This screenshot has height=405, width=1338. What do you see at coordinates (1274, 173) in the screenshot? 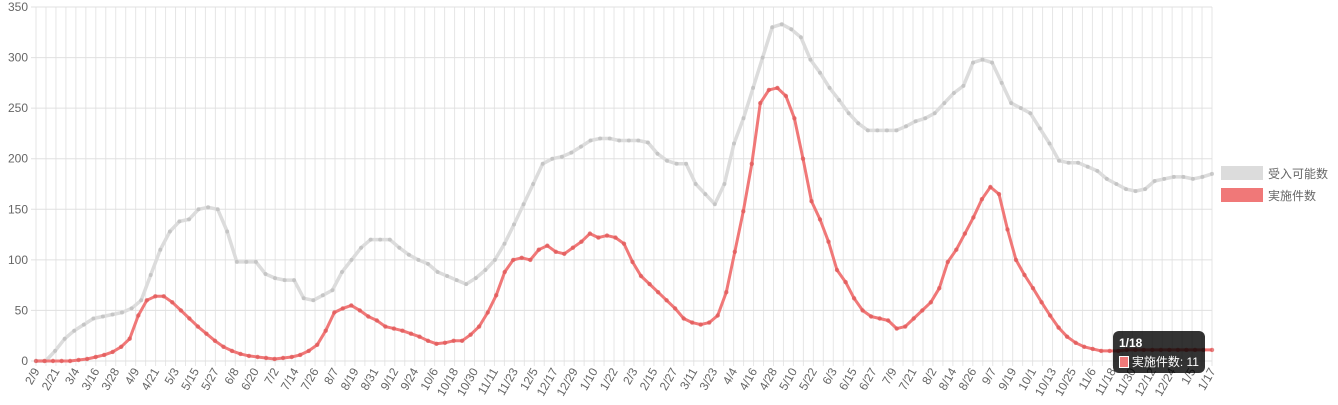
I see `legend-item-capacity: 受入可能数` at bounding box center [1274, 173].